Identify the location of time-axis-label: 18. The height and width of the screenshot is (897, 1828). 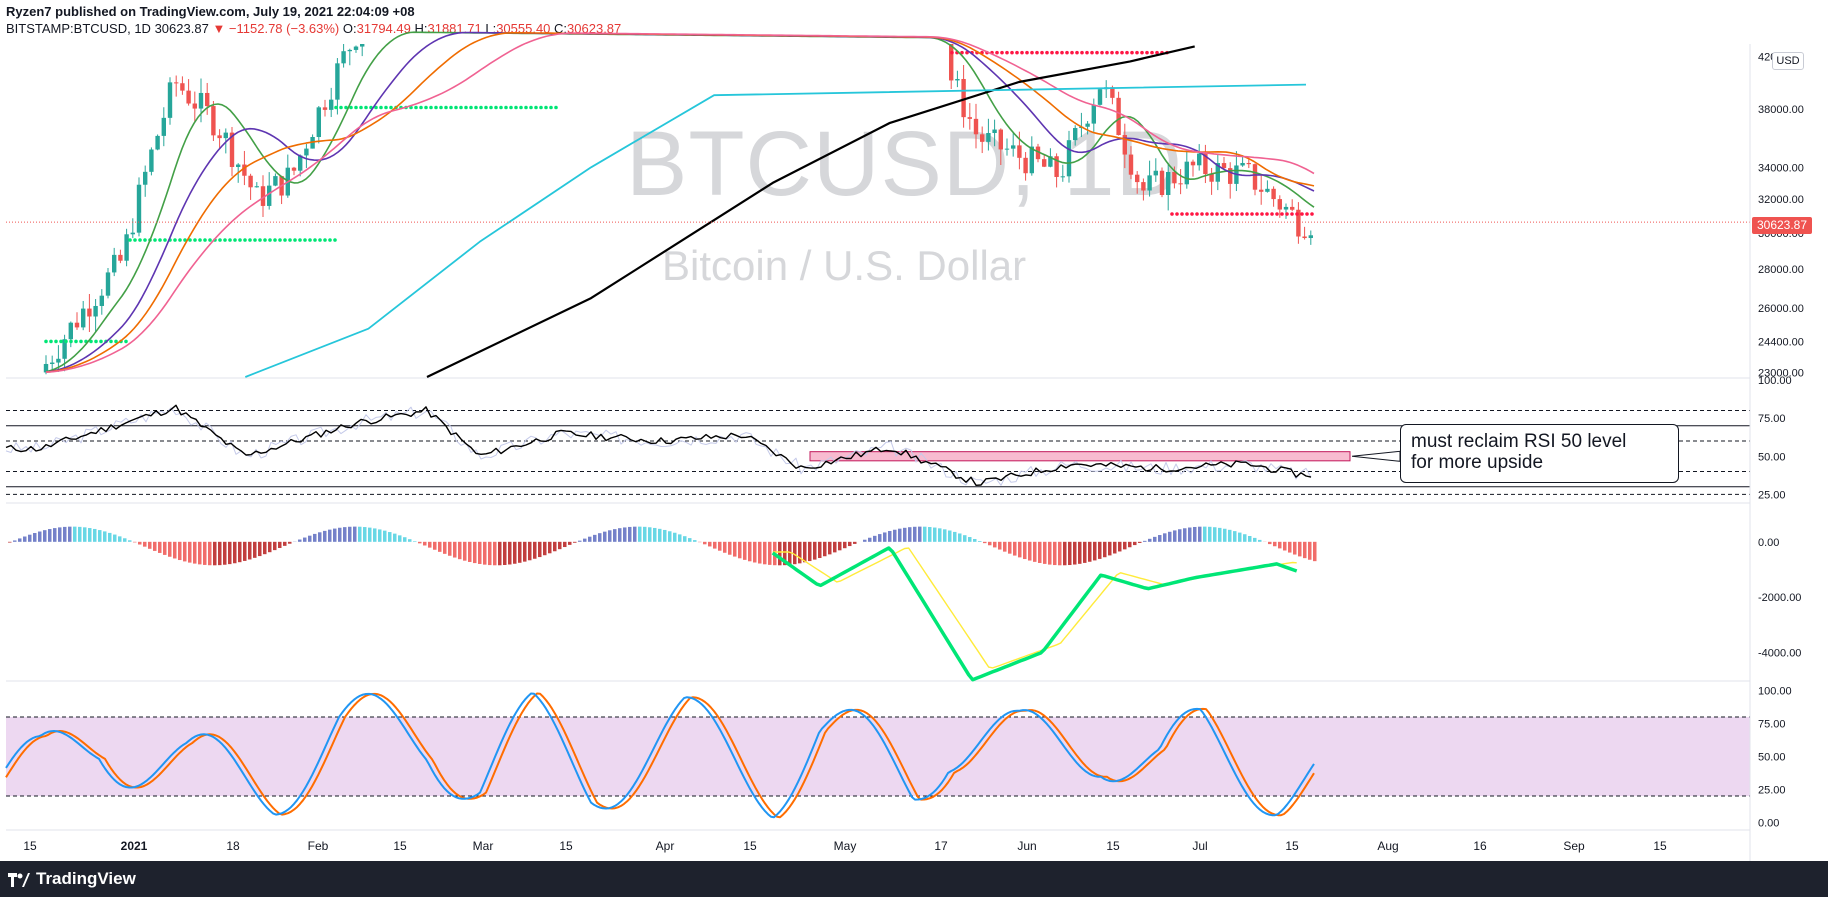
(233, 846).